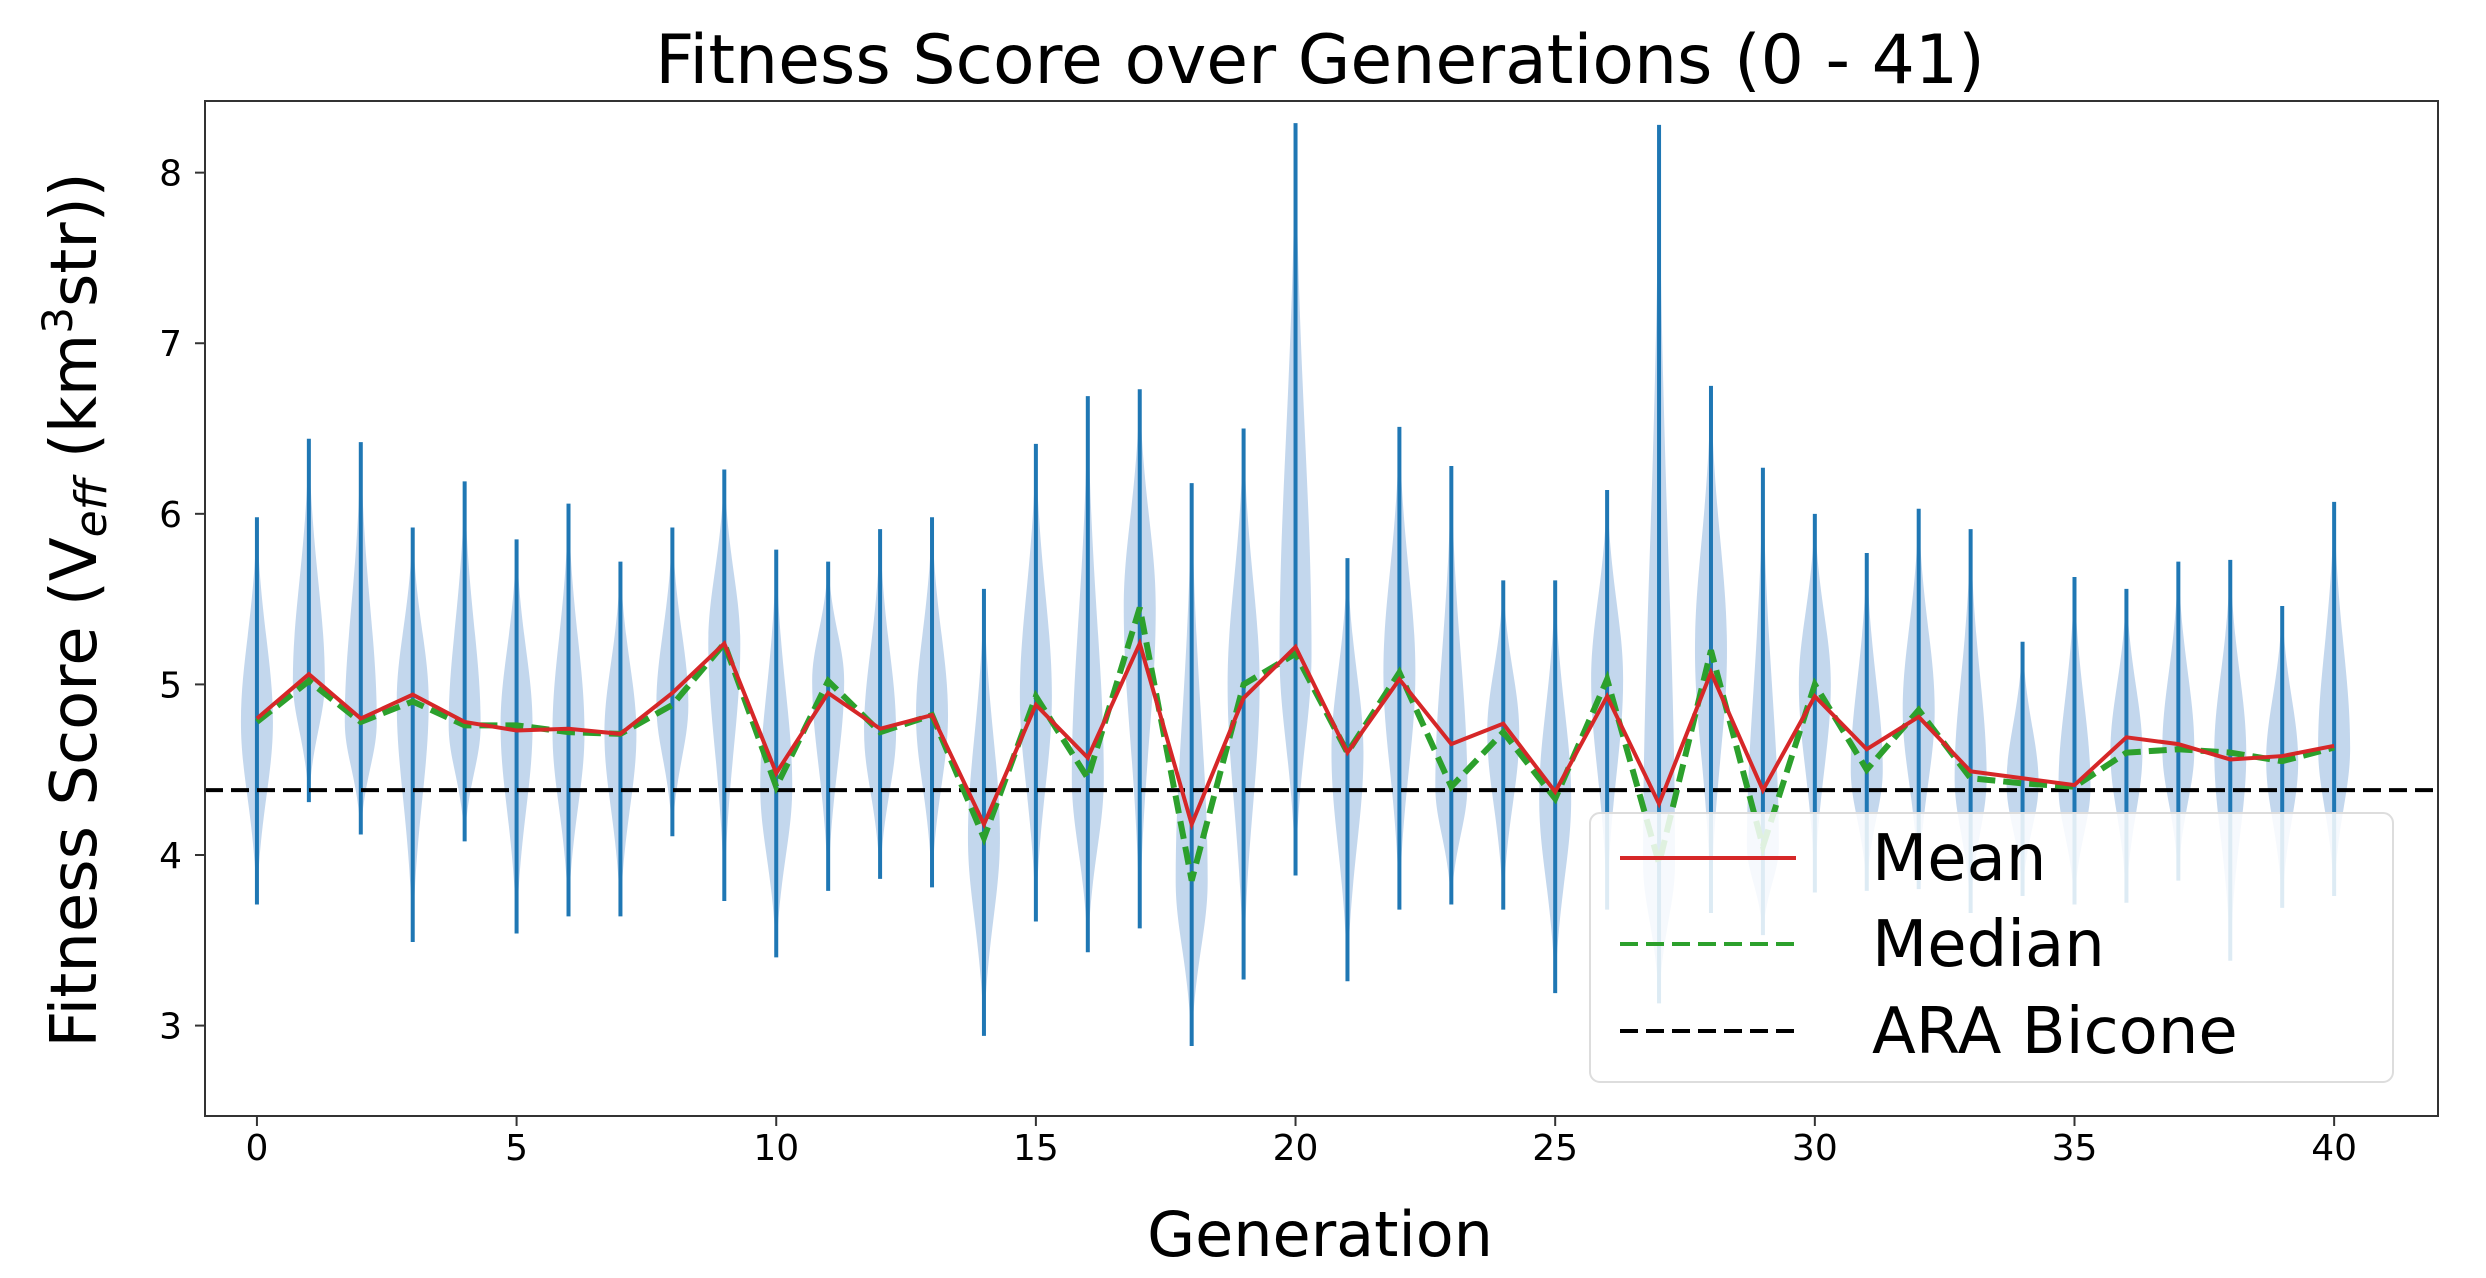 The width and height of the screenshot is (2486, 1278). What do you see at coordinates (776, 1148) in the screenshot?
I see `x-tick-label: 10` at bounding box center [776, 1148].